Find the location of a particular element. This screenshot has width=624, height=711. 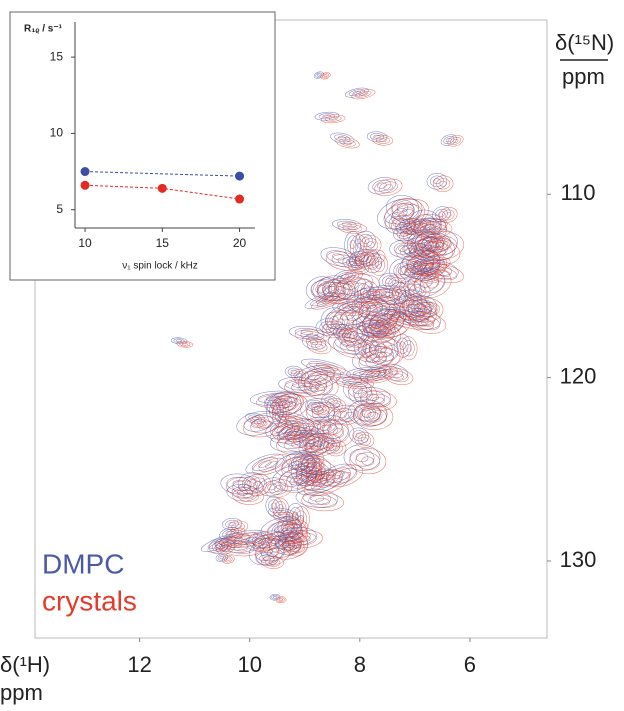

y-tick-label: 120 is located at coordinates (578, 375).